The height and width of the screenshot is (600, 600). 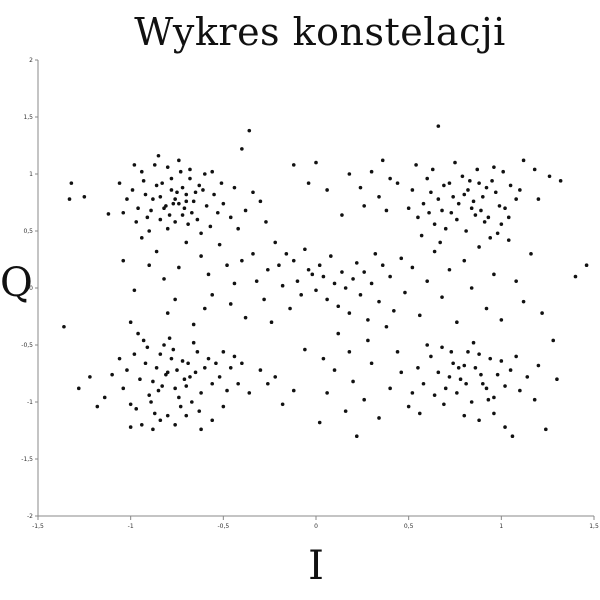 What do you see at coordinates (28, 117) in the screenshot?
I see `y-tick-label: 1,5` at bounding box center [28, 117].